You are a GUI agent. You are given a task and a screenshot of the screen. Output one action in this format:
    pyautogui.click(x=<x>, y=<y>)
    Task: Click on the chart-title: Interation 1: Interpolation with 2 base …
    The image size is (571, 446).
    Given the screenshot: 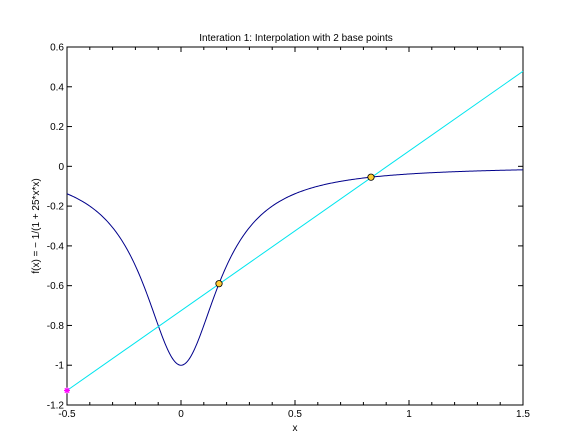 What is the action you would take?
    pyautogui.click(x=295, y=38)
    